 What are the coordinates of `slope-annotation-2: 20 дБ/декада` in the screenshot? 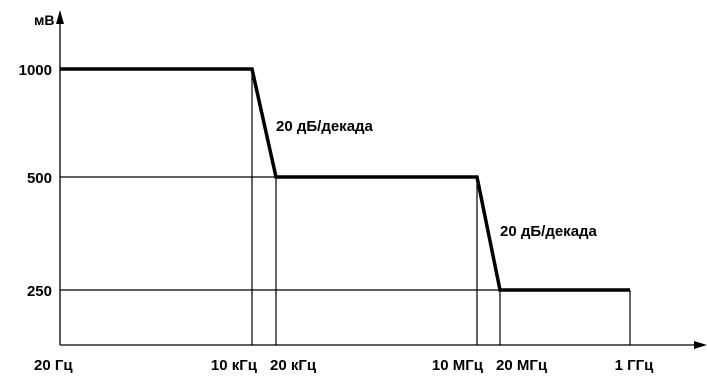 It's located at (549, 231).